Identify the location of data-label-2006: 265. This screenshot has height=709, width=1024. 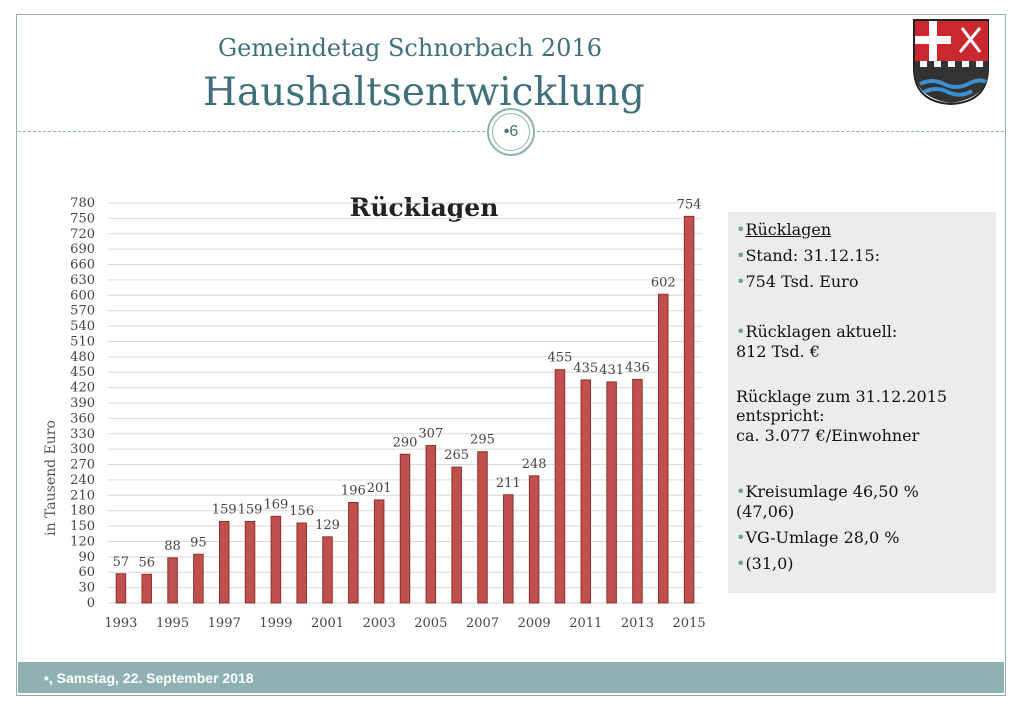
(456, 455).